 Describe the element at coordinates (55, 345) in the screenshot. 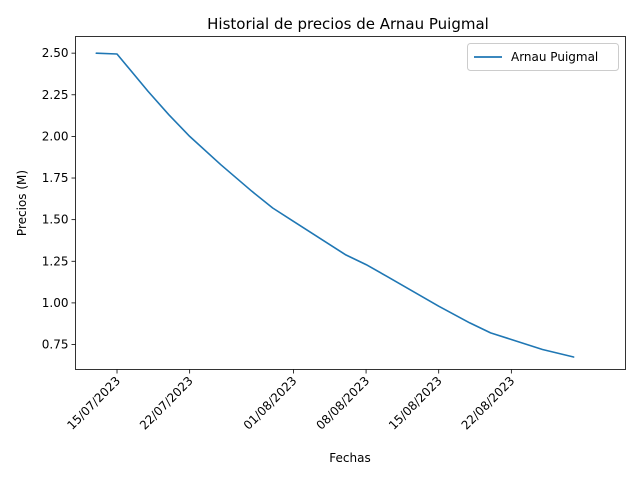

I see `y-tick-label: 0.75` at that location.